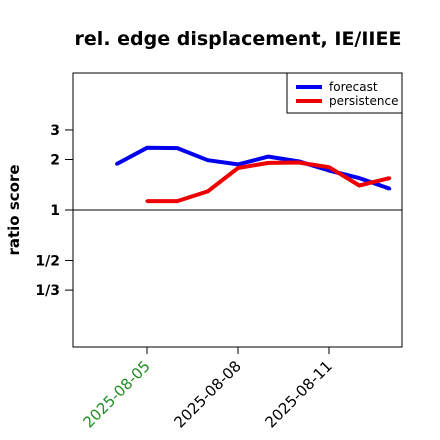  I want to click on series-line-persistence, so click(269, 182).